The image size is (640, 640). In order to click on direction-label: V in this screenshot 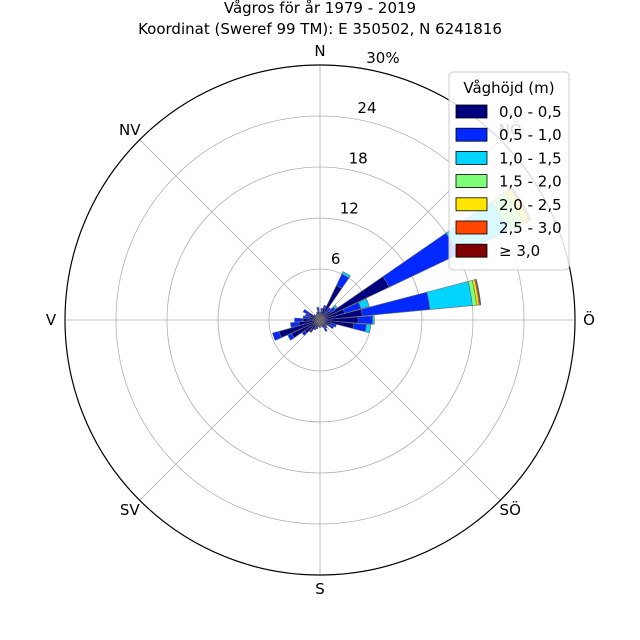, I will do `click(51, 320)`.